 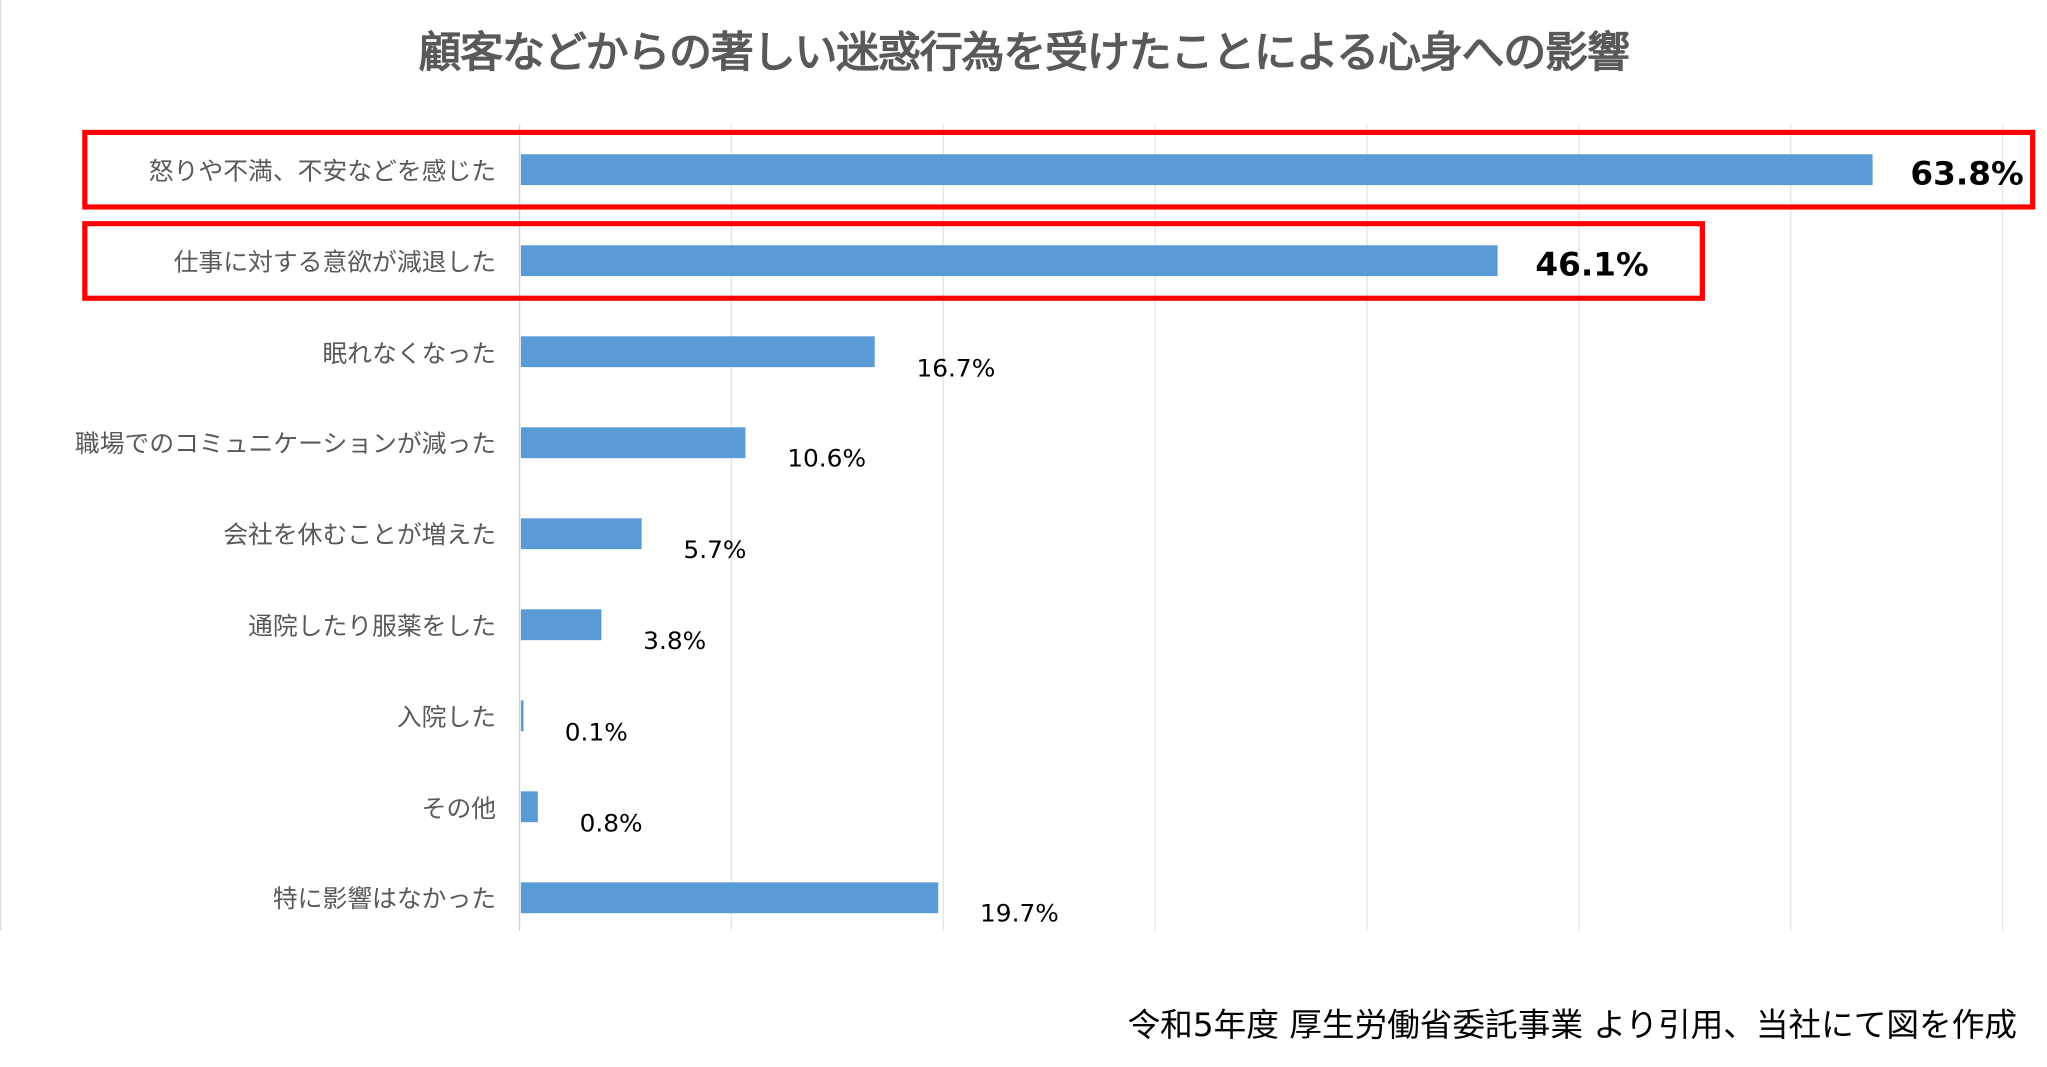 I want to click on source-note: 令和5年度 厚生労働省委託事業 より引用、当社にて図を作成, so click(x=1572, y=1025).